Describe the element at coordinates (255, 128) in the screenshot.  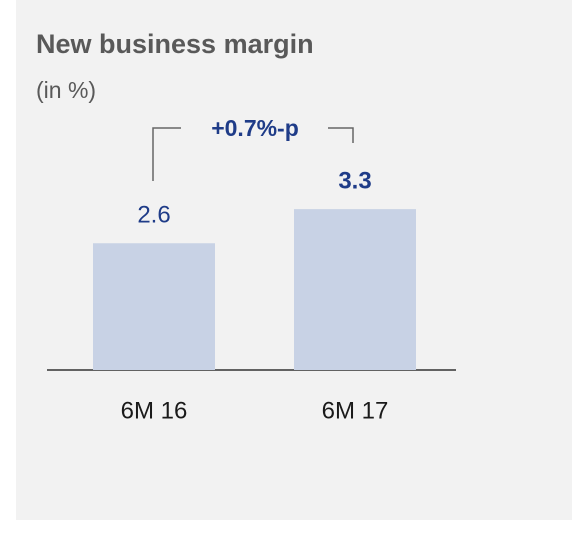
I see `difference-annotation: +0.7%-p` at that location.